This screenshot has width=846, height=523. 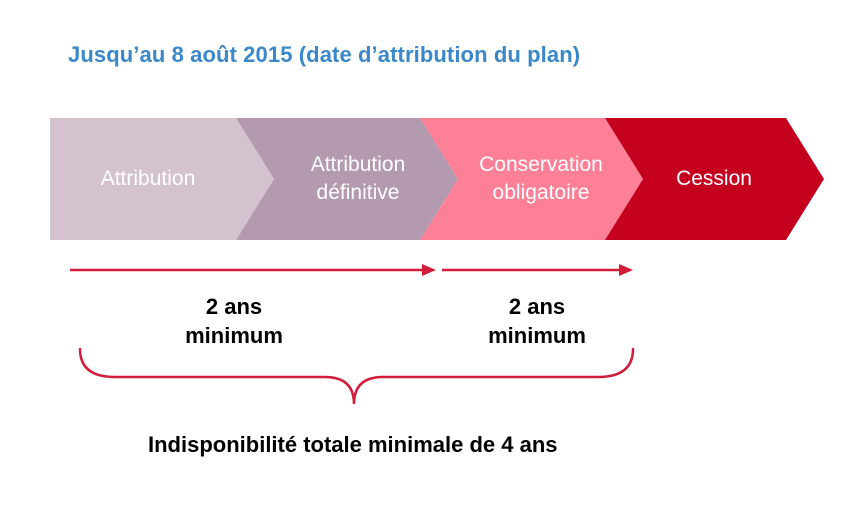 I want to click on total-brace, so click(x=356, y=376).